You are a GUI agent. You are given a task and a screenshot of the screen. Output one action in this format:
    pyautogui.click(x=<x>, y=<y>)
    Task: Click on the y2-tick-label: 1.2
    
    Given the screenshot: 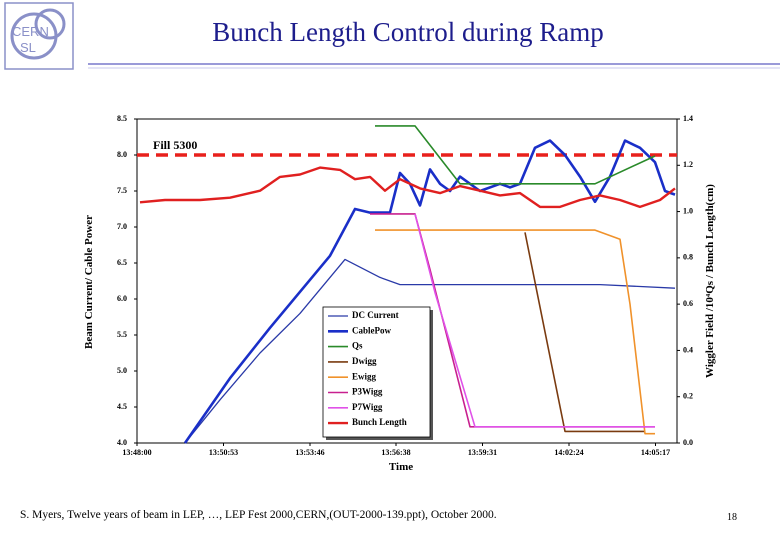 What is the action you would take?
    pyautogui.click(x=688, y=164)
    